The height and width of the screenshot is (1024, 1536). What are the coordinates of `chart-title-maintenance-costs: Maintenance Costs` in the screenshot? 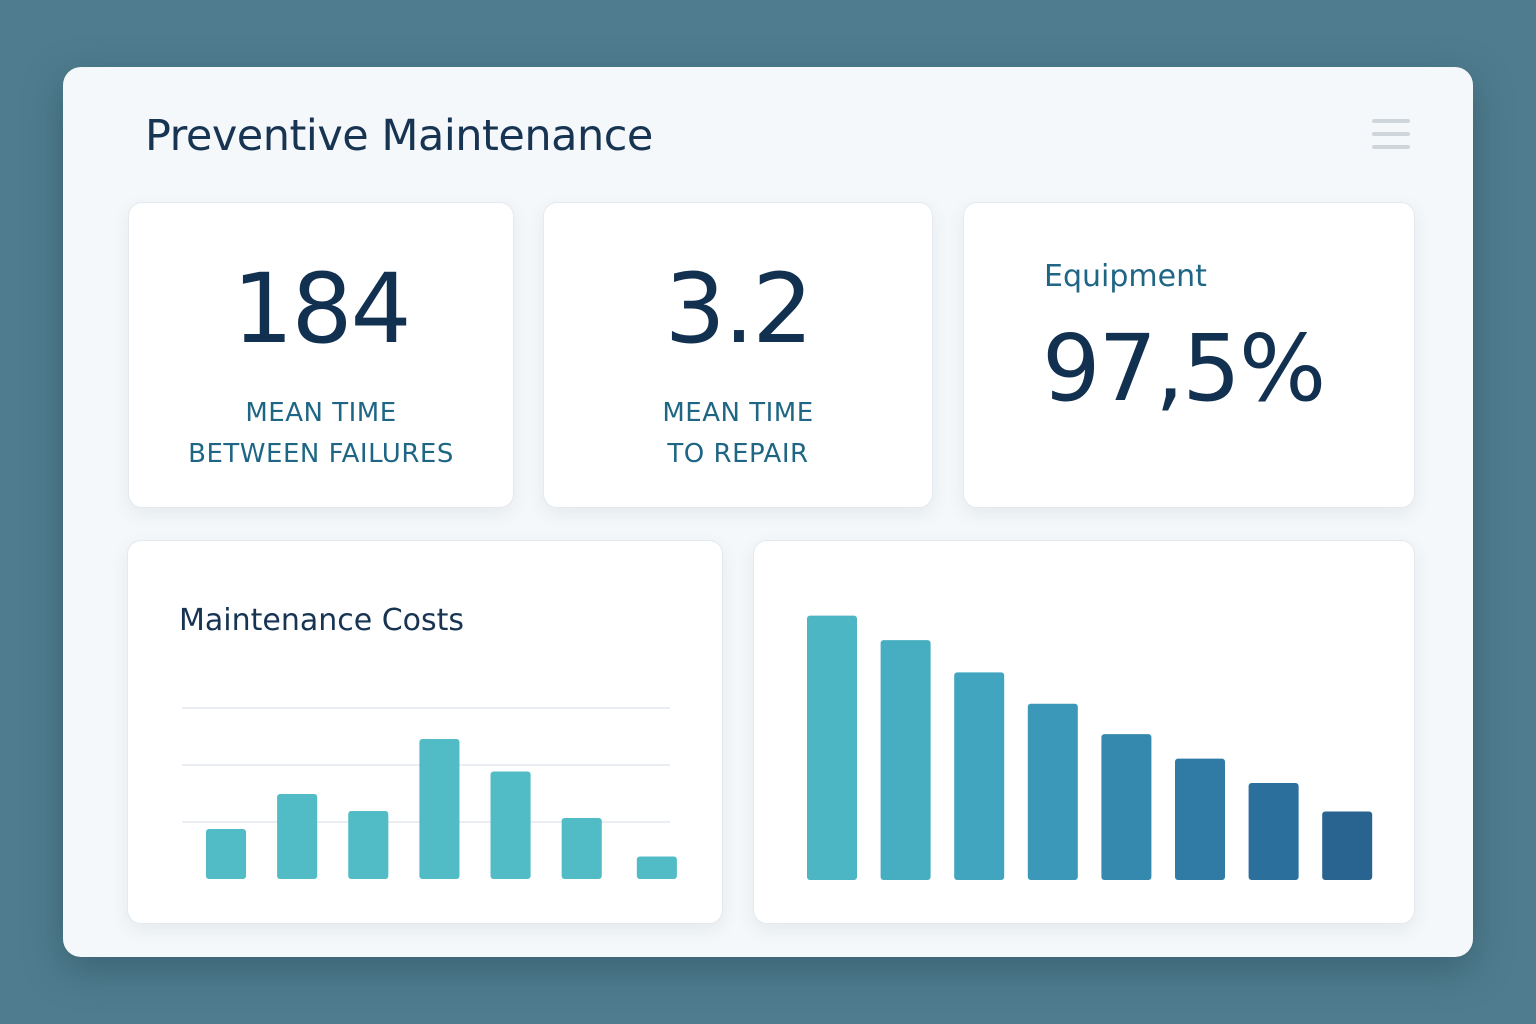 It's located at (322, 620).